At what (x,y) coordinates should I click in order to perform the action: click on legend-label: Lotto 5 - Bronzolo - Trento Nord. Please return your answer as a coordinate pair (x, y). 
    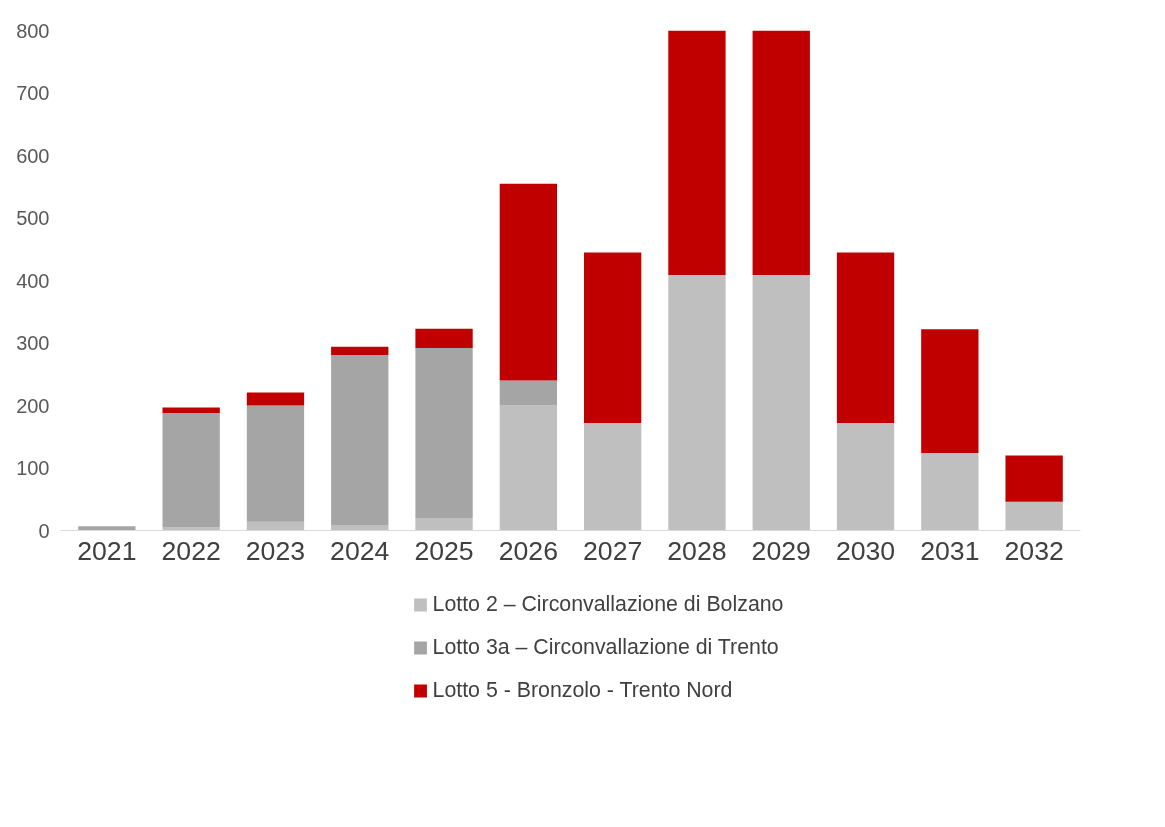
    Looking at the image, I should click on (582, 690).